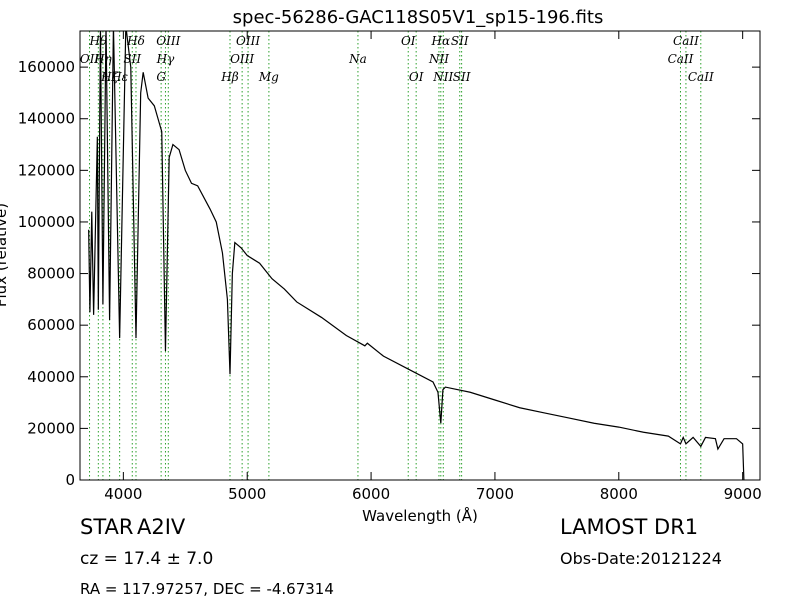 The height and width of the screenshot is (600, 800). I want to click on obs-date: Obs-Date:20121224, so click(641, 558).